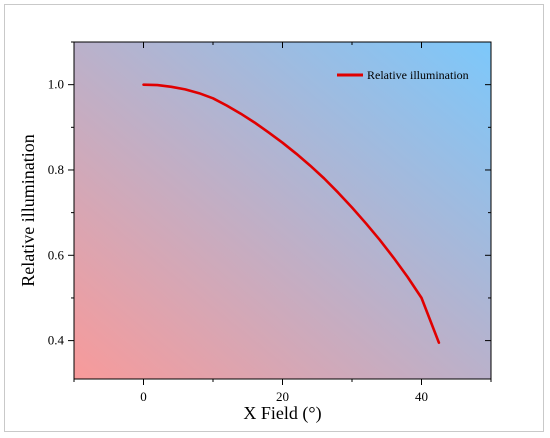 Image resolution: width=550 pixels, height=438 pixels. I want to click on y-tick-label: 0.4, so click(56, 340).